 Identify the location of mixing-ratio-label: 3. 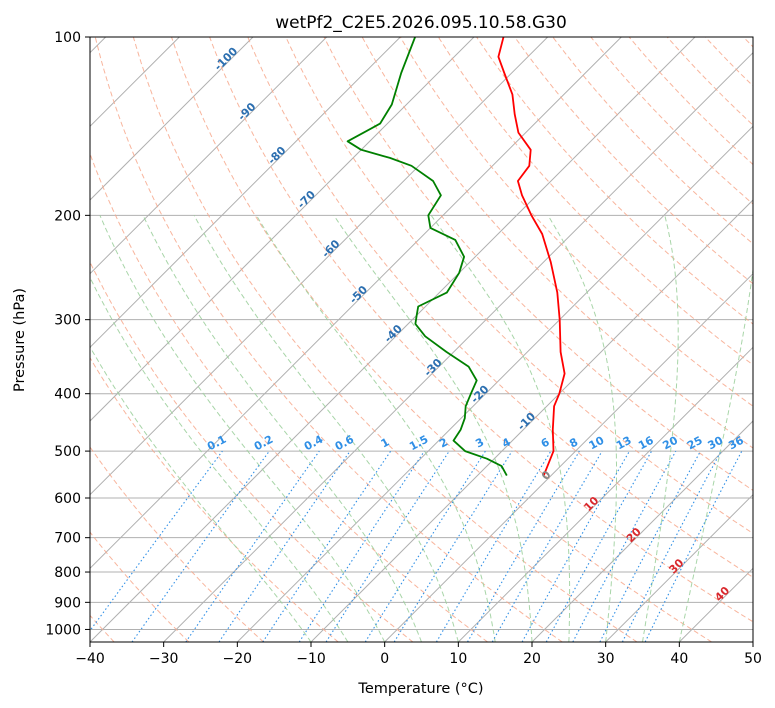
(479, 442).